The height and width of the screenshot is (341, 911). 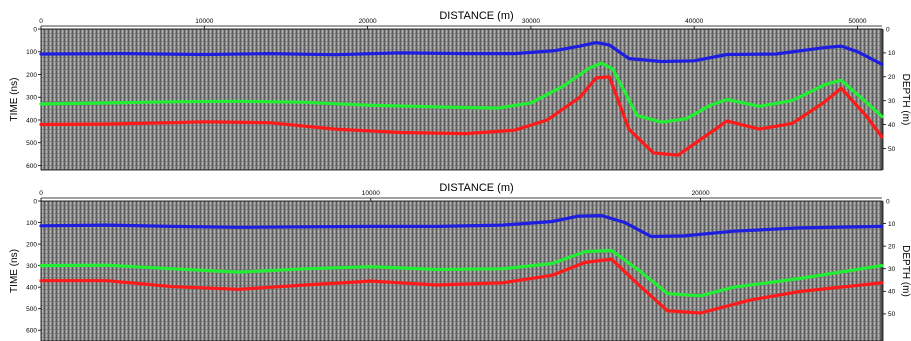 What do you see at coordinates (531, 21) in the screenshot?
I see `x-tick-label: 30000` at bounding box center [531, 21].